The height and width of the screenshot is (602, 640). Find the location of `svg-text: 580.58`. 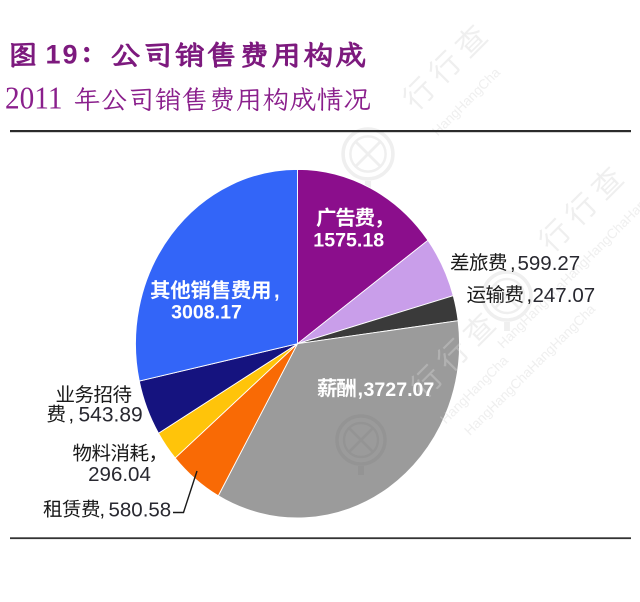

svg-text: 580.58 is located at coordinates (140, 510).